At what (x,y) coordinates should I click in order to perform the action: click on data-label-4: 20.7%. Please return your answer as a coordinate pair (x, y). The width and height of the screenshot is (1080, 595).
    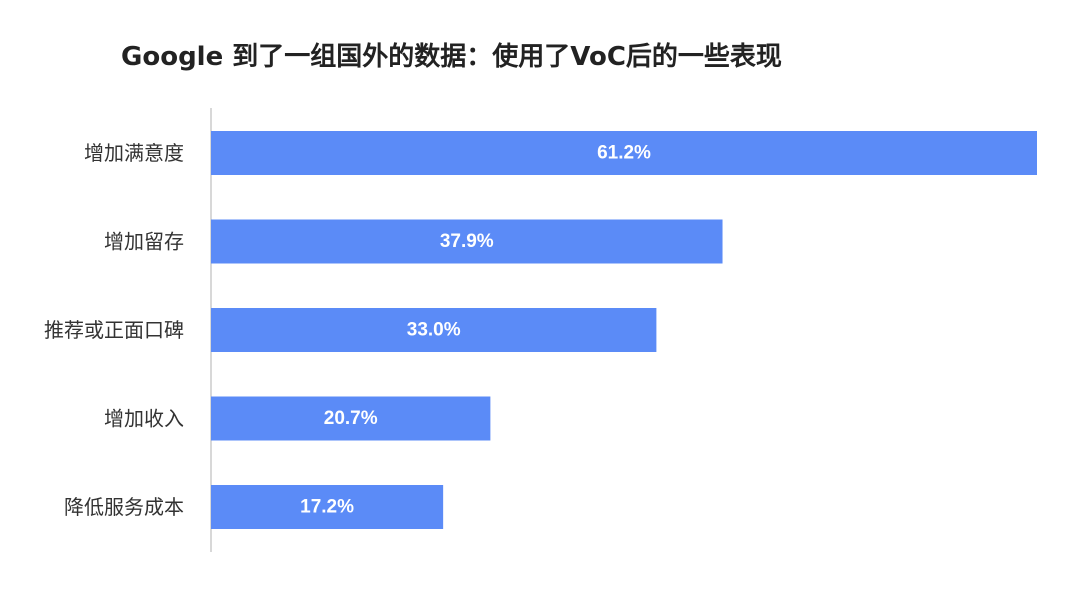
    Looking at the image, I should click on (351, 418).